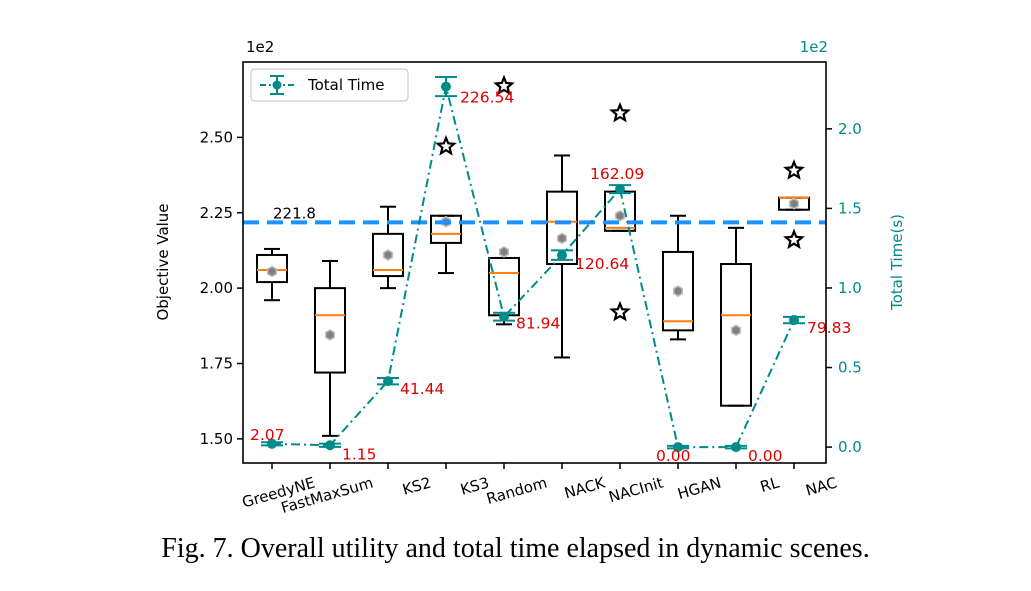  I want to click on x-tick-label: RL, so click(770, 484).